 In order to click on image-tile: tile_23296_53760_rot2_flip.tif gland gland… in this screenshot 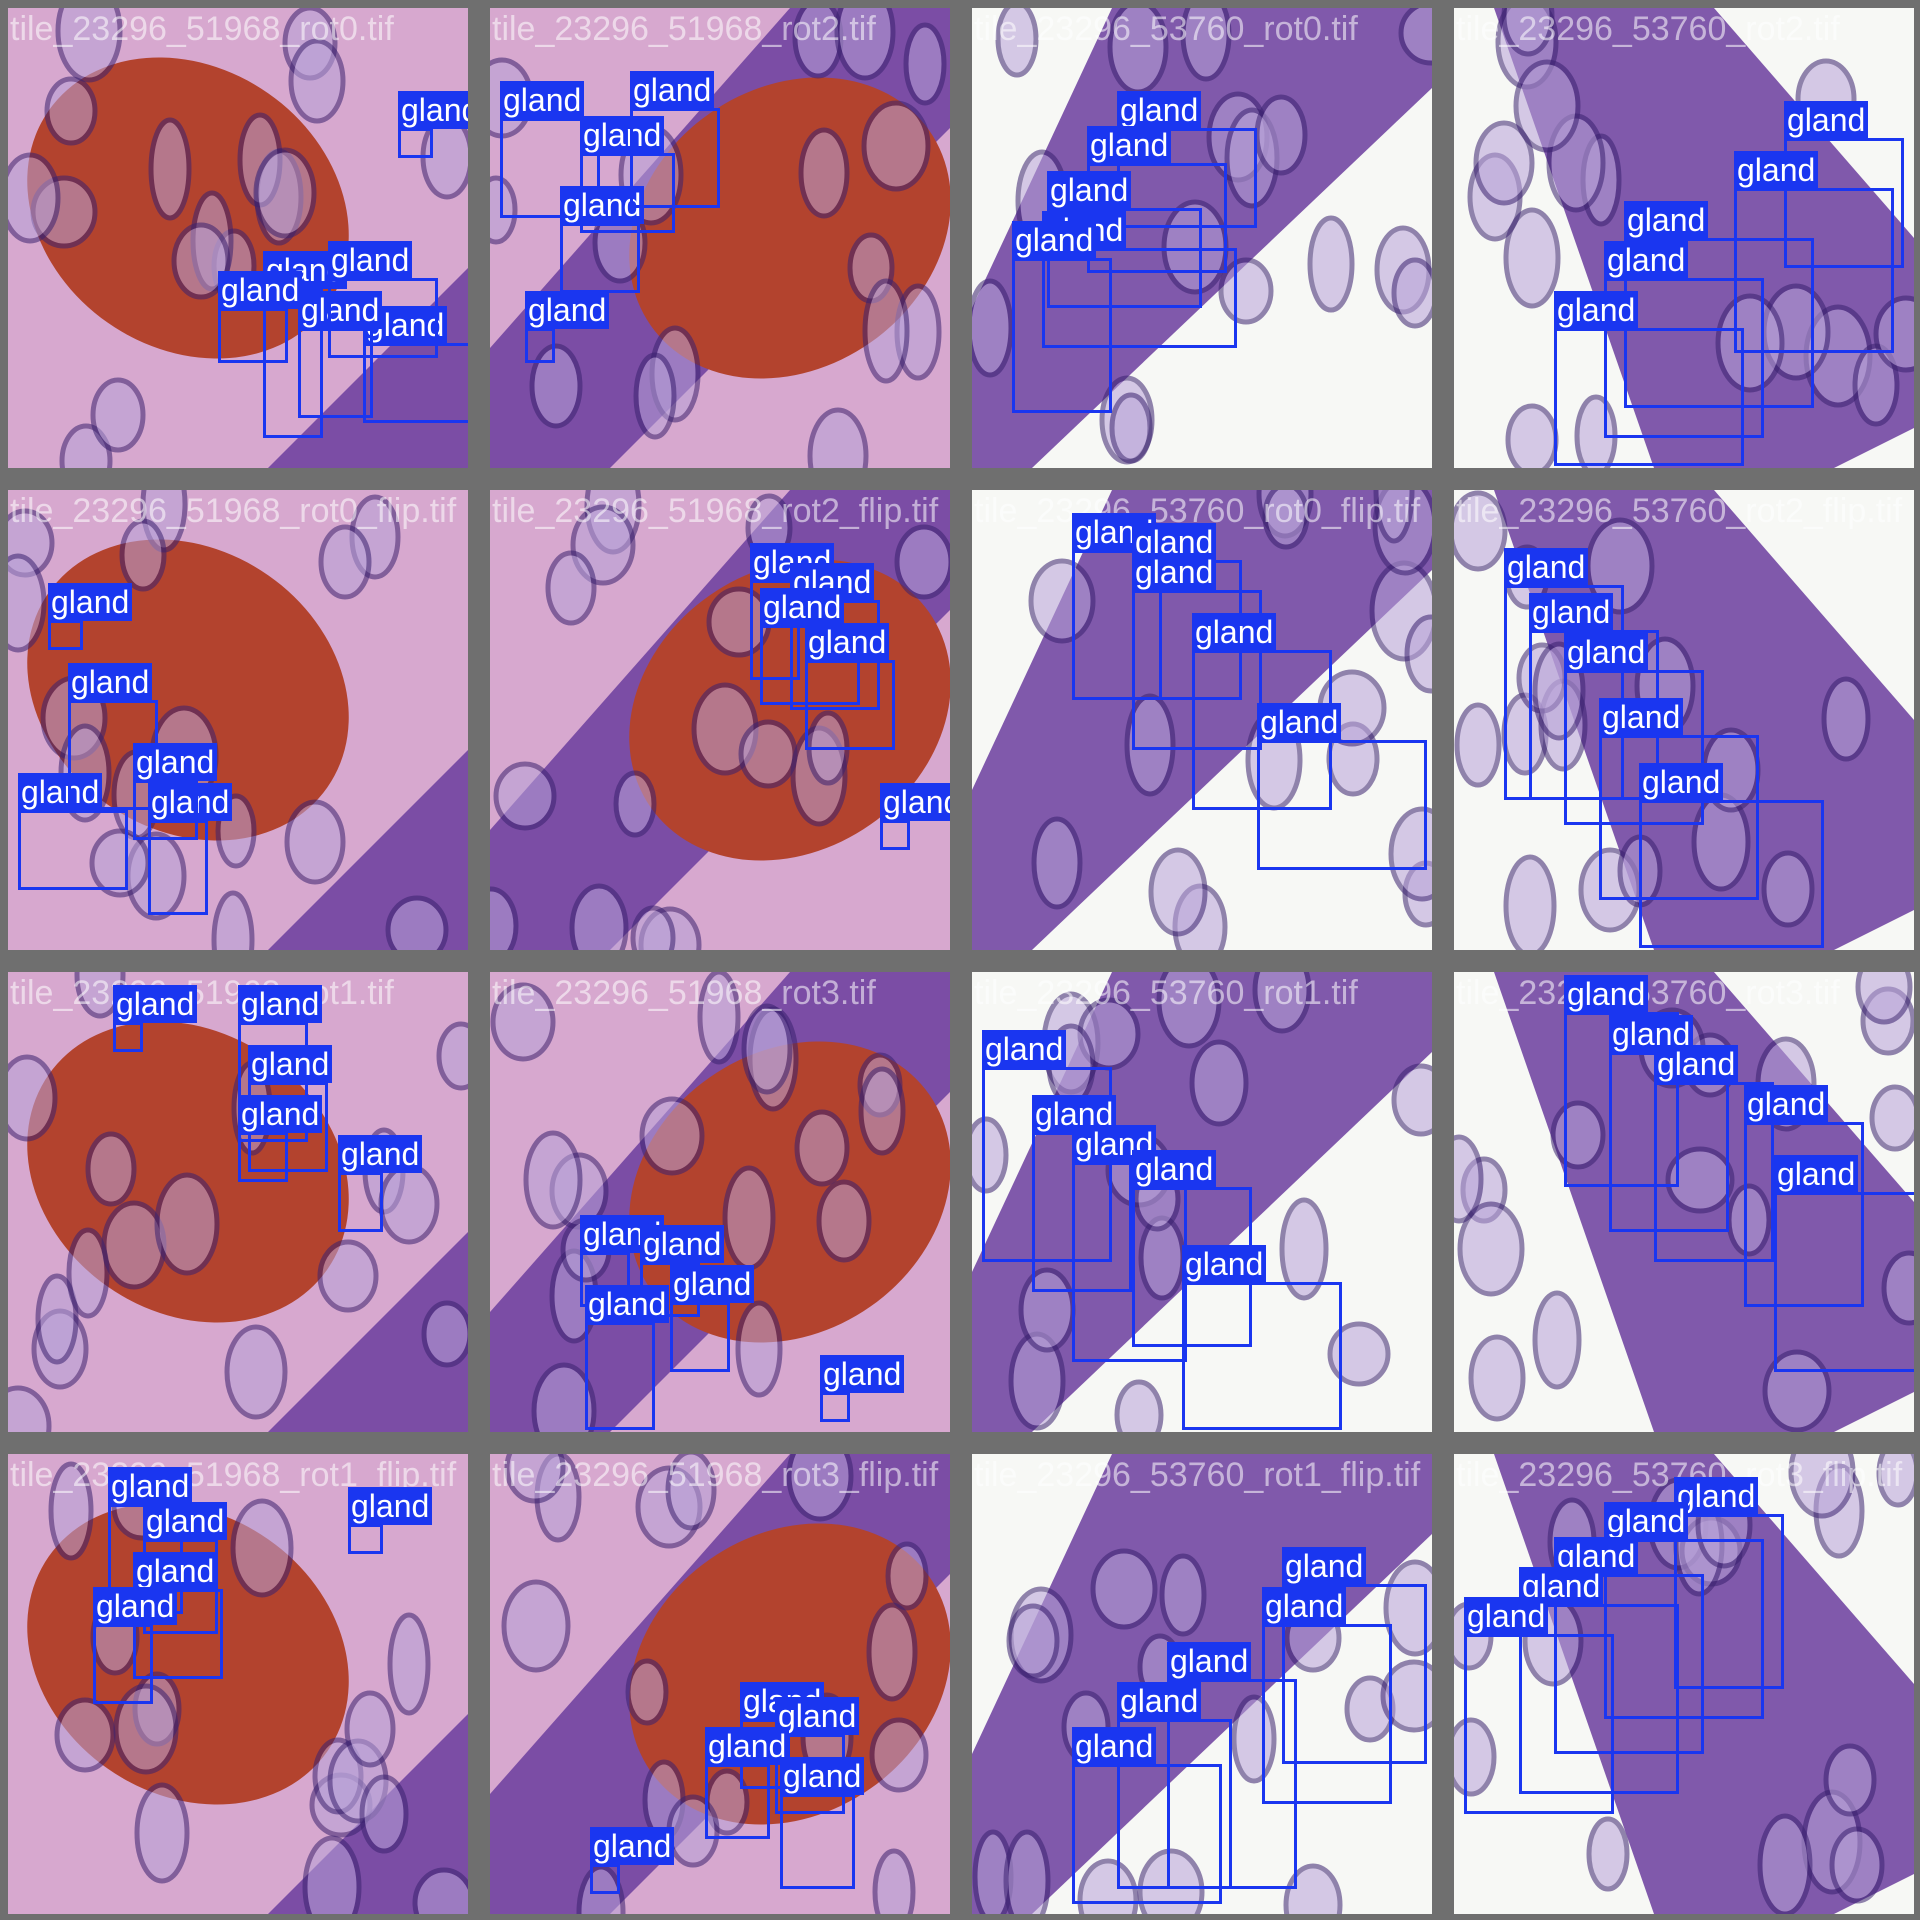, I will do `click(1684, 720)`.